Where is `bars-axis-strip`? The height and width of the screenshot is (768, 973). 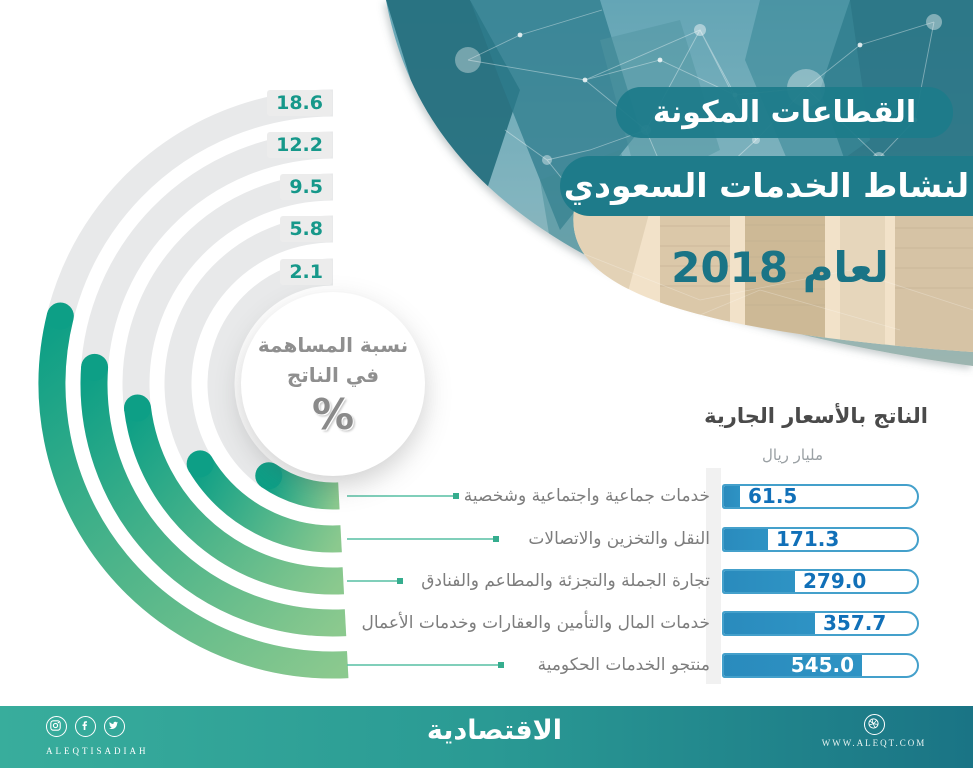 bars-axis-strip is located at coordinates (713, 576).